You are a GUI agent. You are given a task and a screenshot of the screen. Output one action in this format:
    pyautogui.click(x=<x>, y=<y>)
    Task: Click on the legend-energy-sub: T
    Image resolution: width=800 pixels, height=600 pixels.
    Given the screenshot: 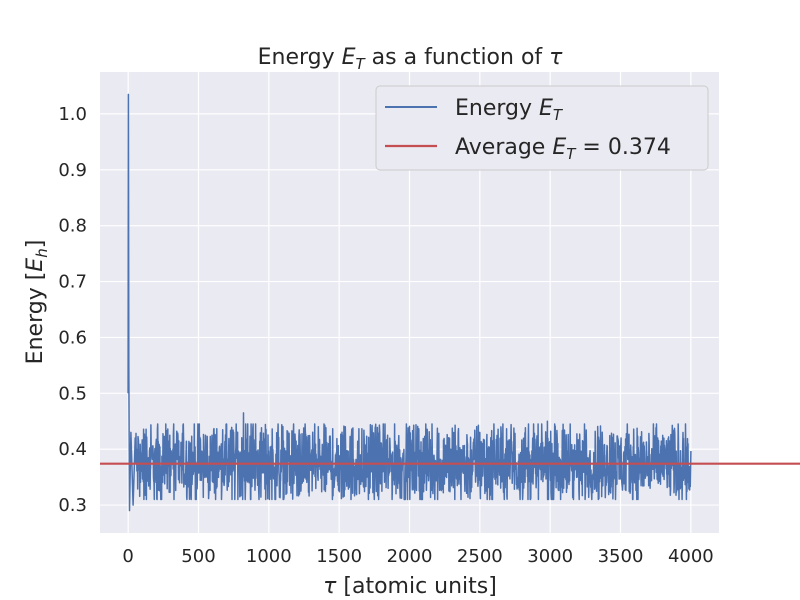 What is the action you would take?
    pyautogui.click(x=558, y=115)
    